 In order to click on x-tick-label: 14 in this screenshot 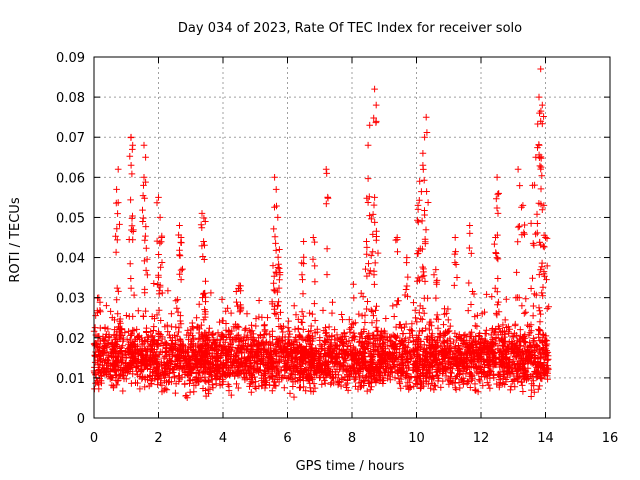, I will do `click(545, 438)`.